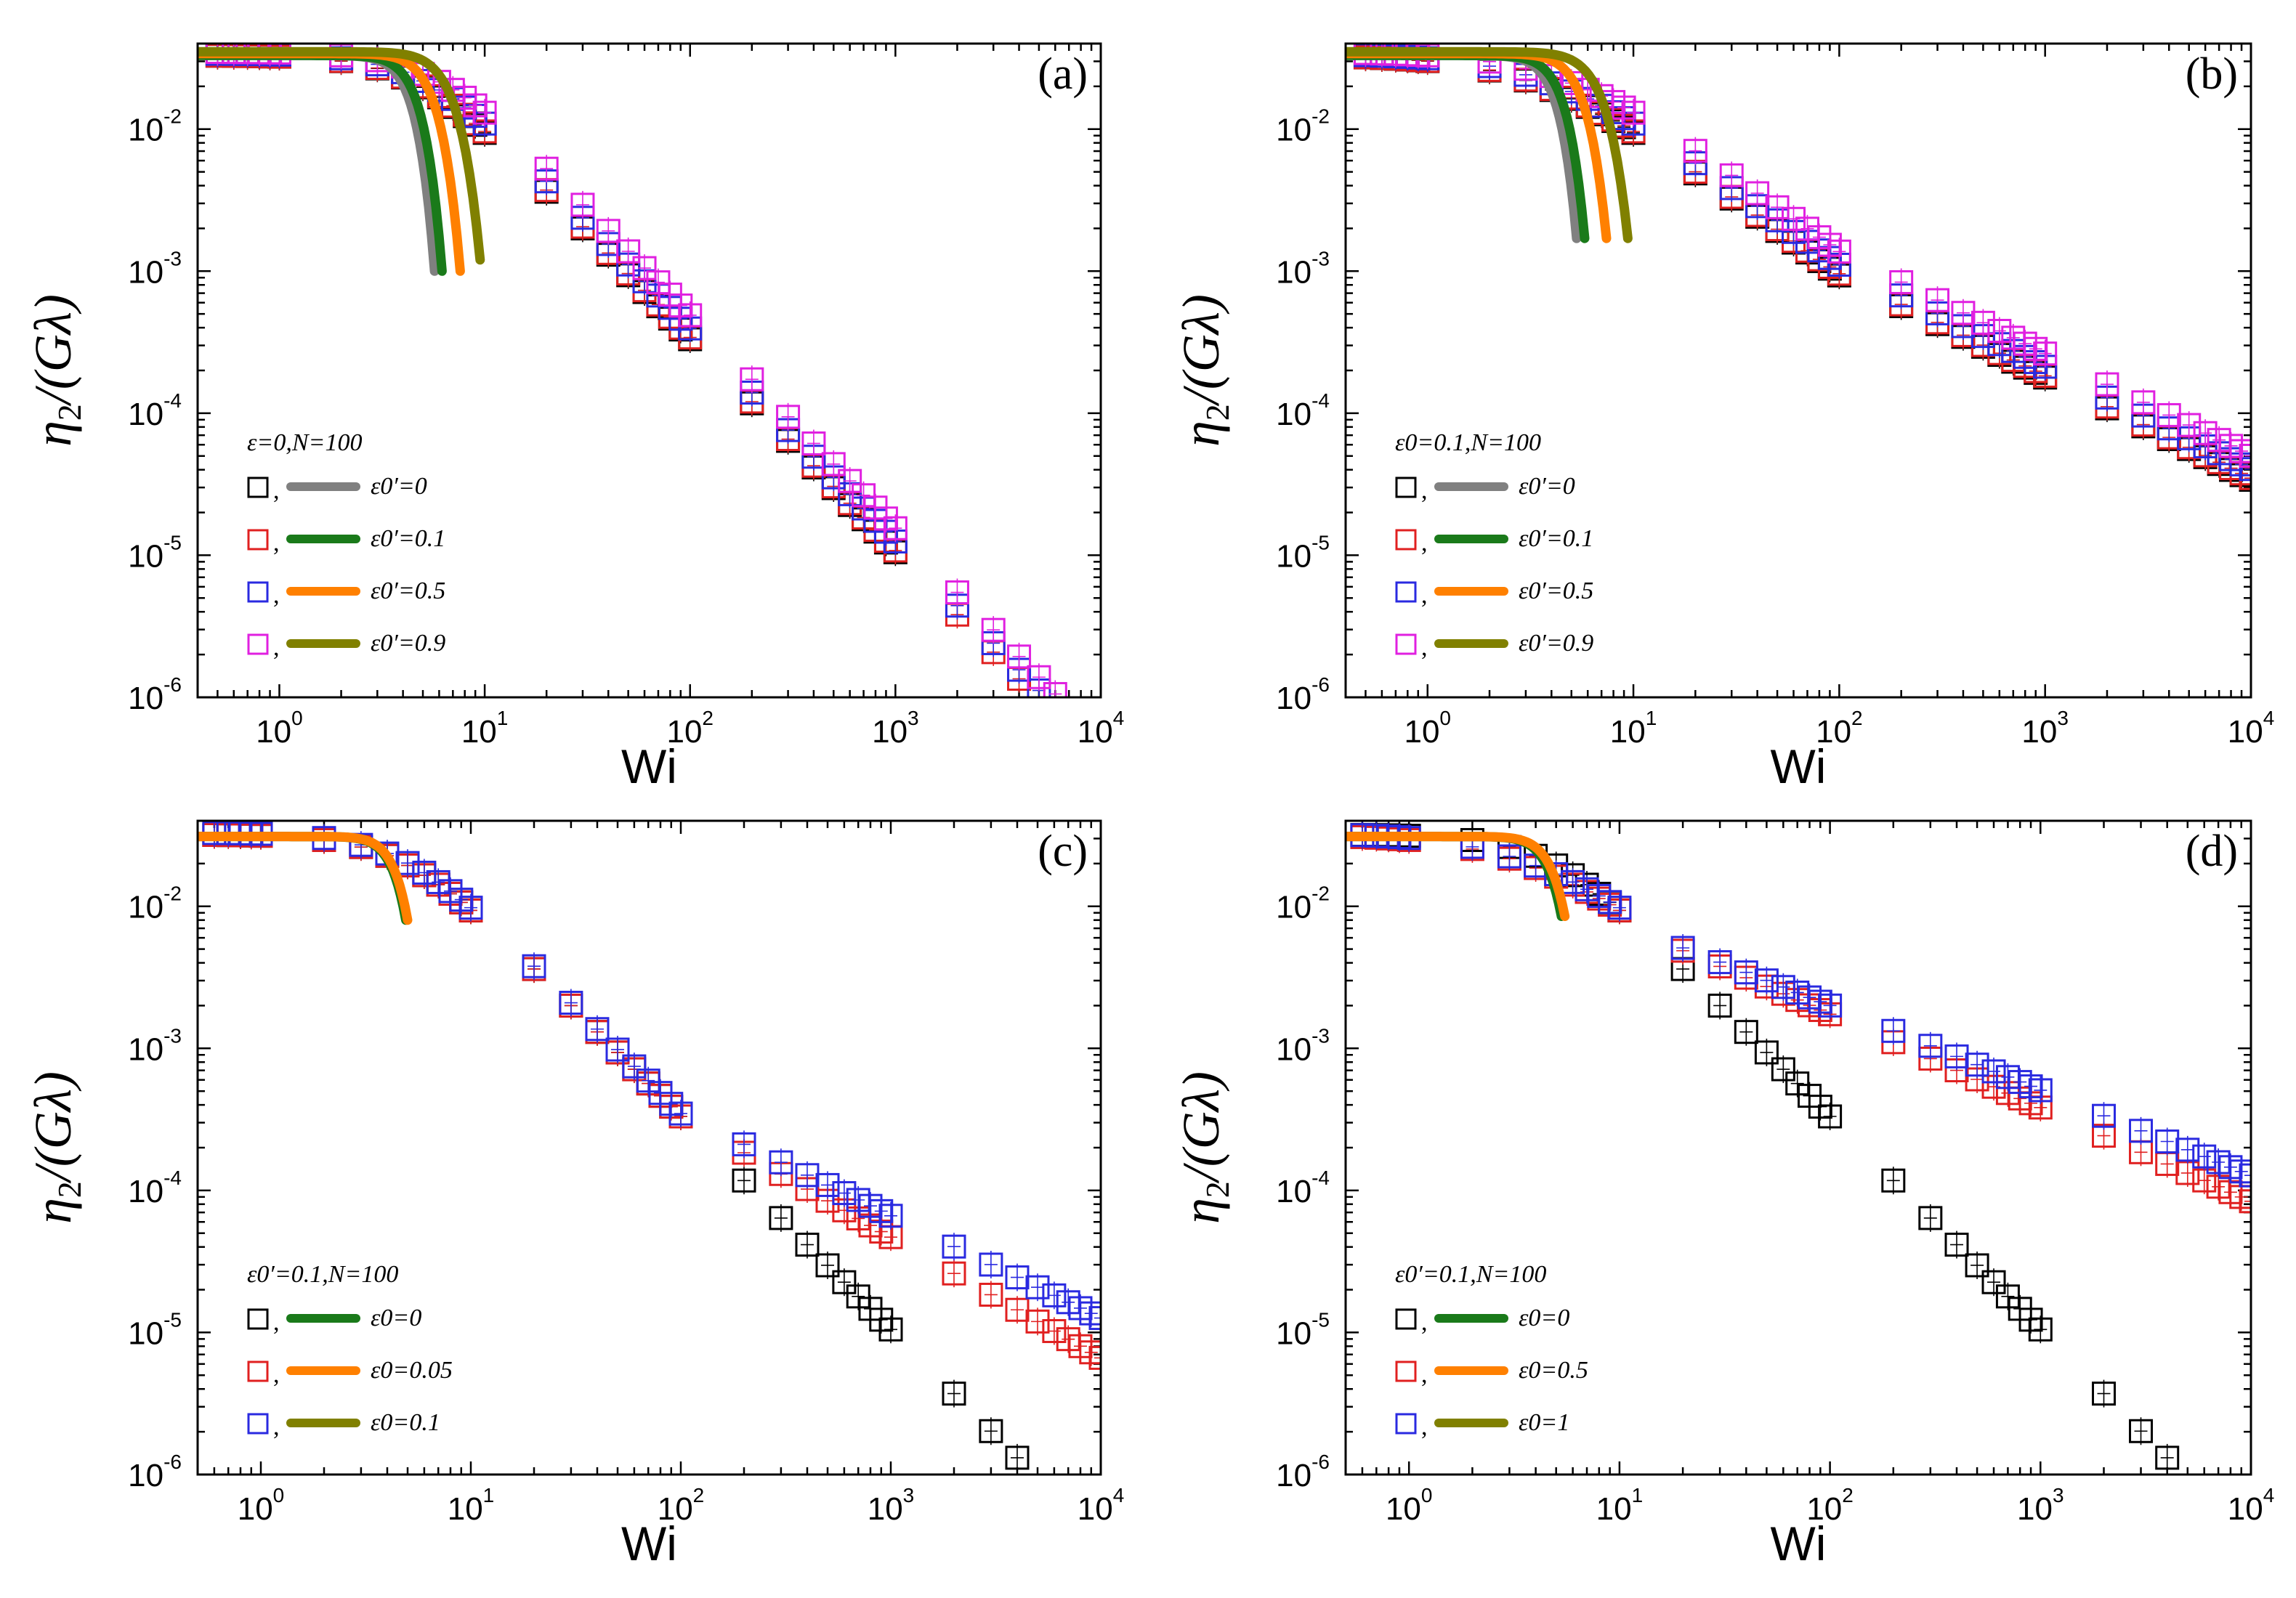 The image size is (2296, 1598). I want to click on panel-label: (a), so click(1063, 74).